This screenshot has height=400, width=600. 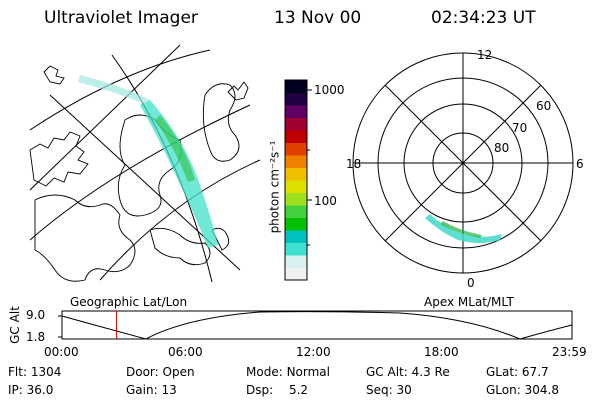 What do you see at coordinates (544, 106) in the screenshot?
I see `mlat-label-60: 60` at bounding box center [544, 106].